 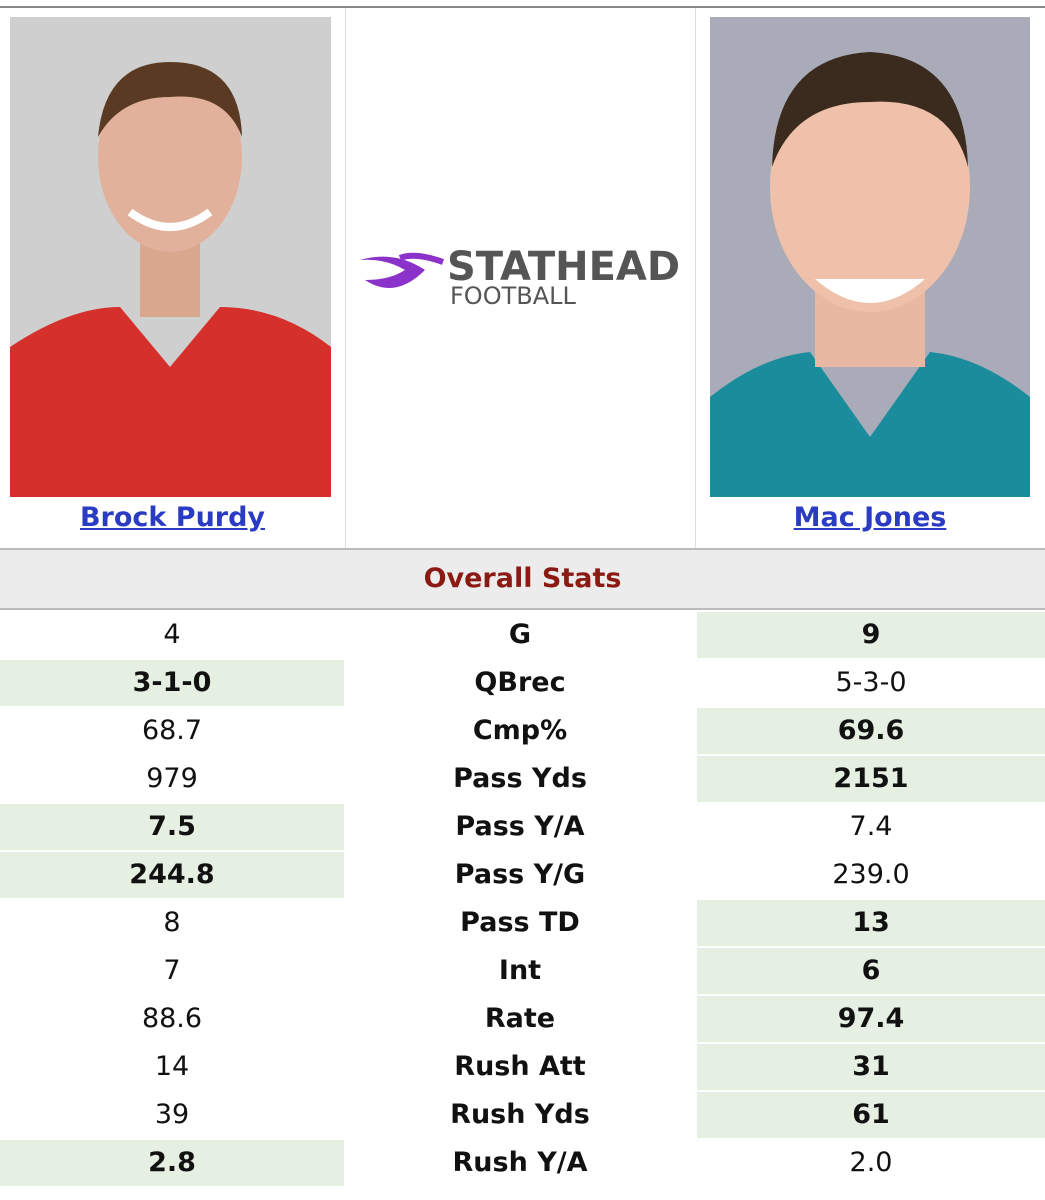 What do you see at coordinates (871, 826) in the screenshot?
I see `right-value: 7.4` at bounding box center [871, 826].